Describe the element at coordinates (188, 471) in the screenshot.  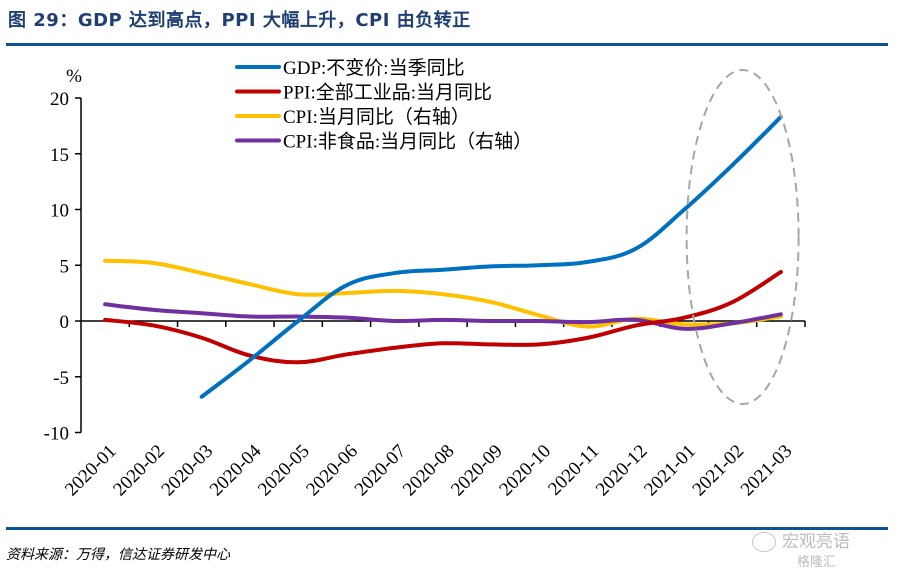
I see `x-tick-label: 2020-03` at that location.